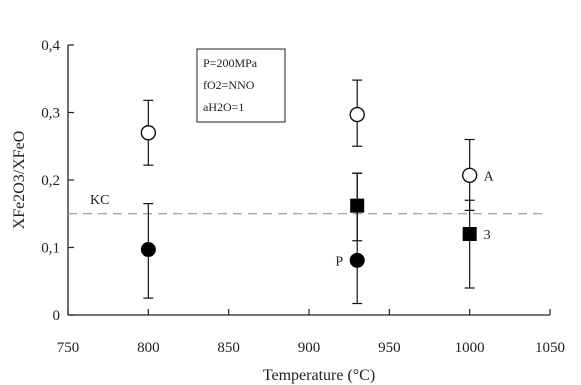  What do you see at coordinates (99, 200) in the screenshot?
I see `reference-line-label: KC` at bounding box center [99, 200].